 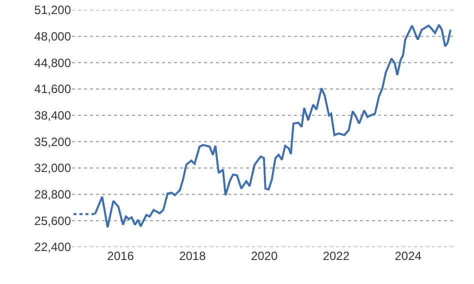 I want to click on y-tick-label: 22,400, so click(x=53, y=247).